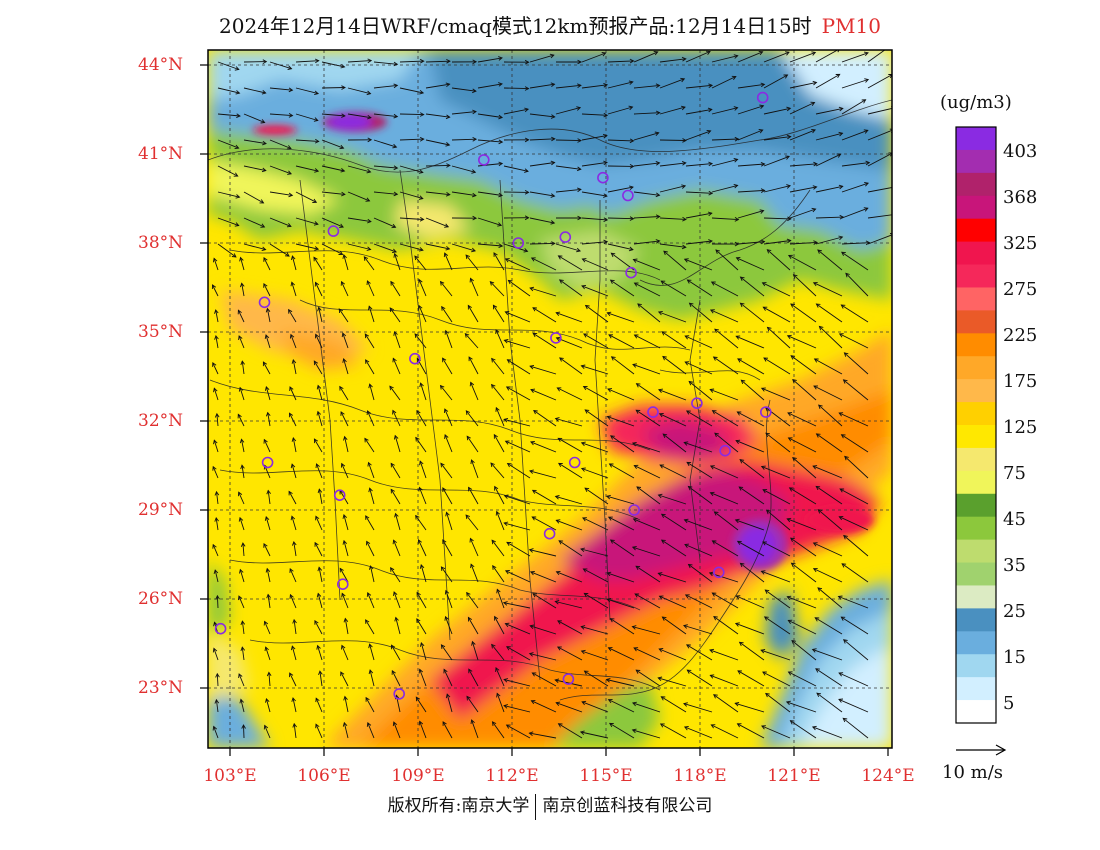 The height and width of the screenshot is (850, 1100). What do you see at coordinates (512, 776) in the screenshot?
I see `lon-label-112: 112°E` at bounding box center [512, 776].